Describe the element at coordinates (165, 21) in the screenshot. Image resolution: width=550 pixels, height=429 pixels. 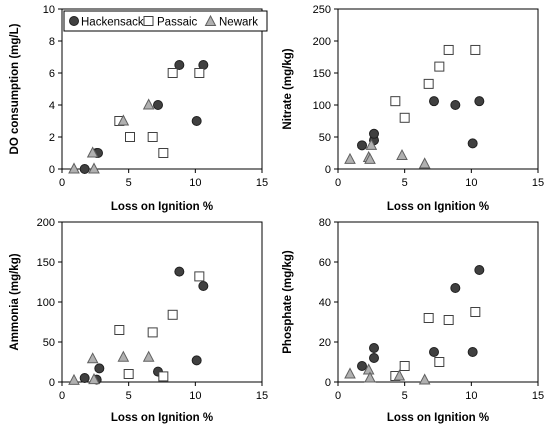
I see `legend: Hackensack Passaic Newark` at that location.